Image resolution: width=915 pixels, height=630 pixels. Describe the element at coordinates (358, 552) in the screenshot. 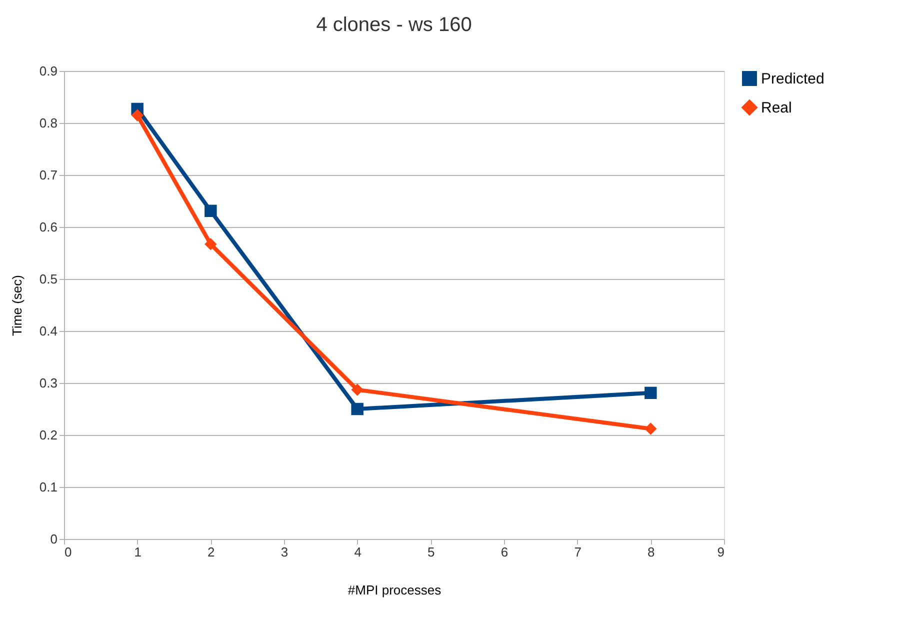

I see `x-tick-label: 4` at that location.